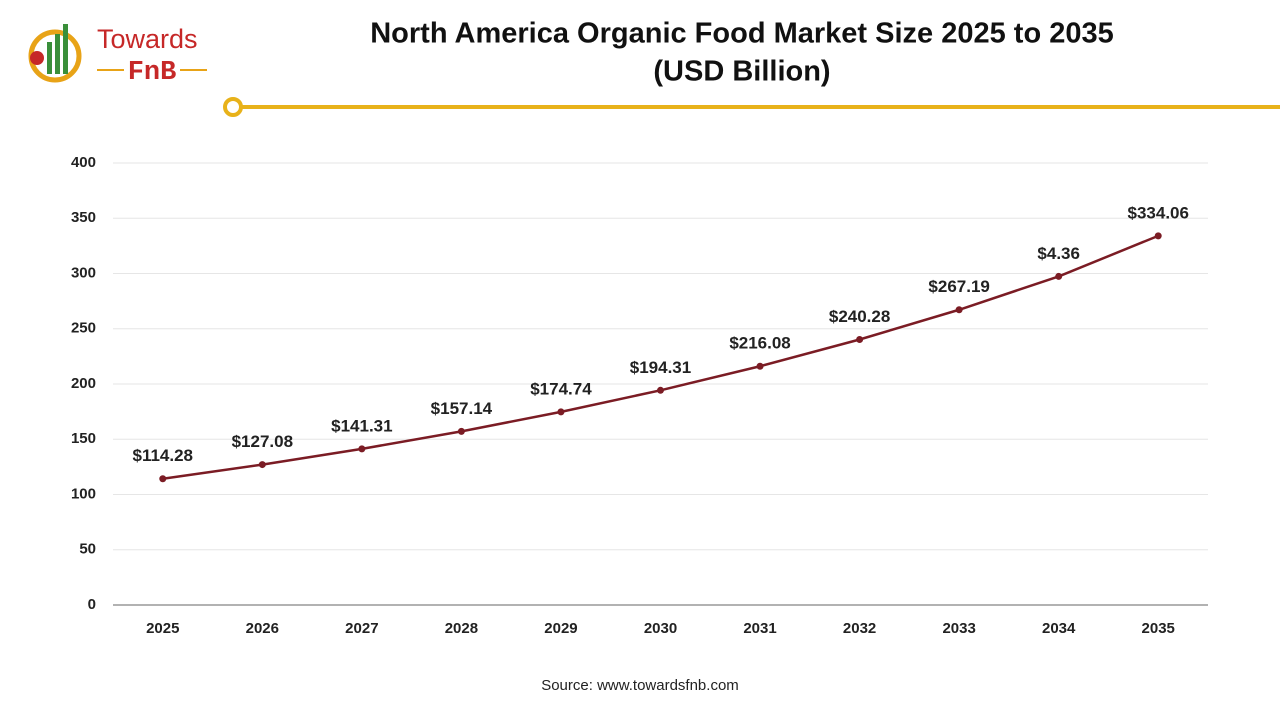 The image size is (1280, 720). Describe the element at coordinates (560, 628) in the screenshot. I see `x-tick-label: 2029` at that location.